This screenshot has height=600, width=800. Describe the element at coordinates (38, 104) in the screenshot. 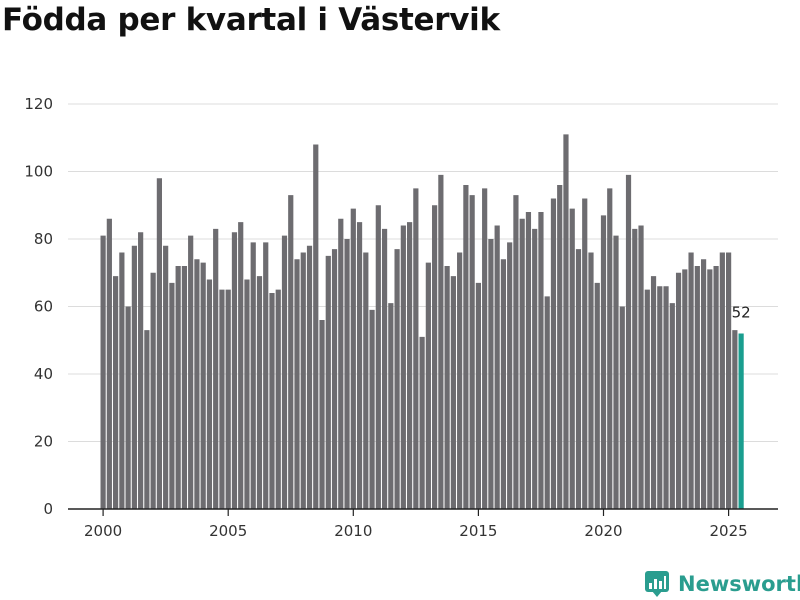

I see `y-tick-label: 120` at that location.